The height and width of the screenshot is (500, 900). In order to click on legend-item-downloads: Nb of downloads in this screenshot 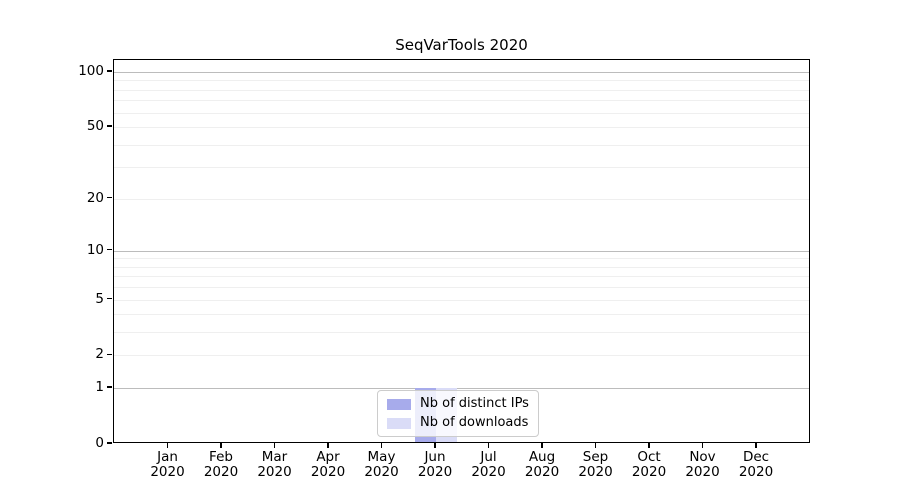, I will do `click(458, 423)`.